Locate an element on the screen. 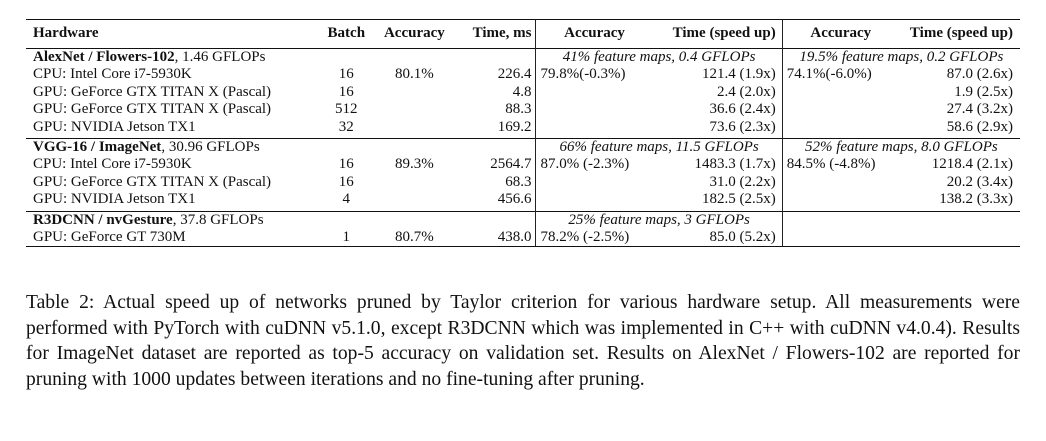 This screenshot has height=441, width=1046. header-accuracy: Accuracy is located at coordinates (414, 34).